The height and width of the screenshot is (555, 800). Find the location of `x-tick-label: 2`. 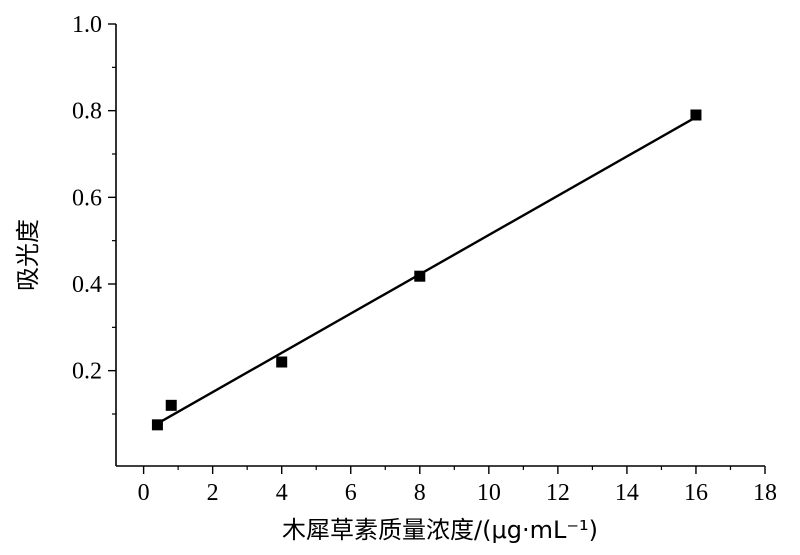

x-tick-label: 2 is located at coordinates (213, 493).